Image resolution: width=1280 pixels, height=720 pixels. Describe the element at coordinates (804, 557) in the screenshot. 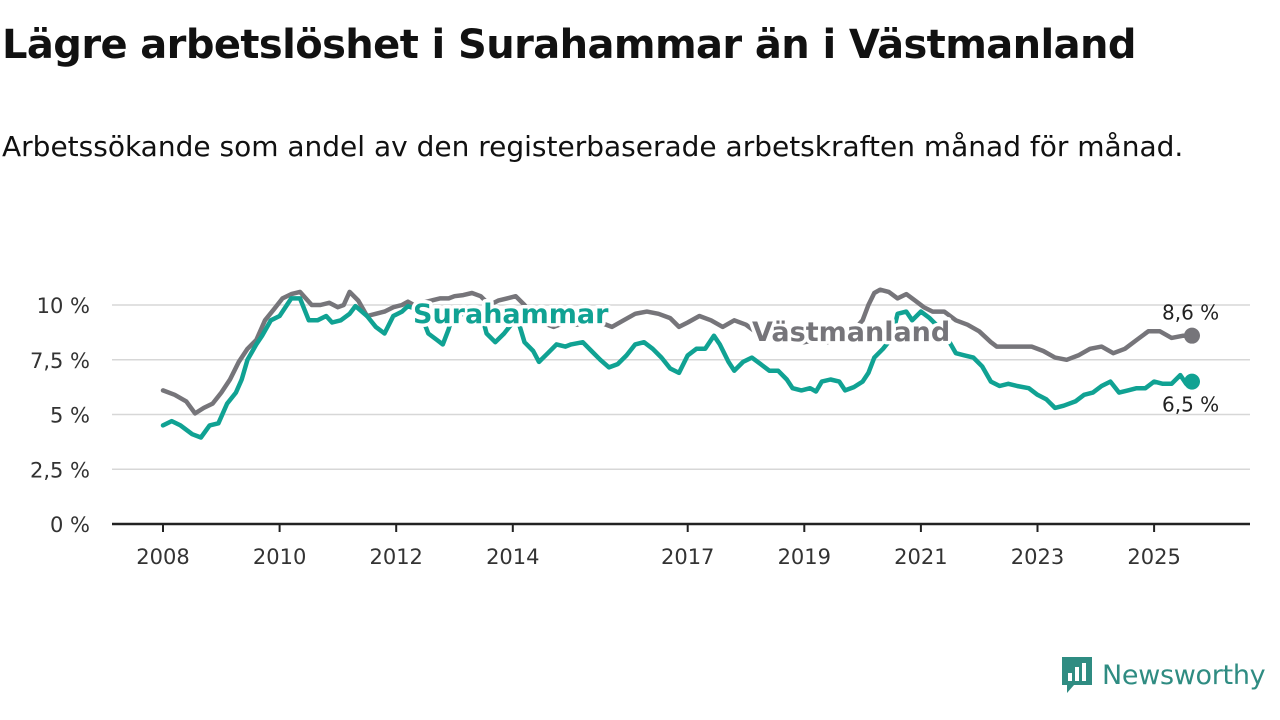

I see `x-tick-label: 2019` at that location.